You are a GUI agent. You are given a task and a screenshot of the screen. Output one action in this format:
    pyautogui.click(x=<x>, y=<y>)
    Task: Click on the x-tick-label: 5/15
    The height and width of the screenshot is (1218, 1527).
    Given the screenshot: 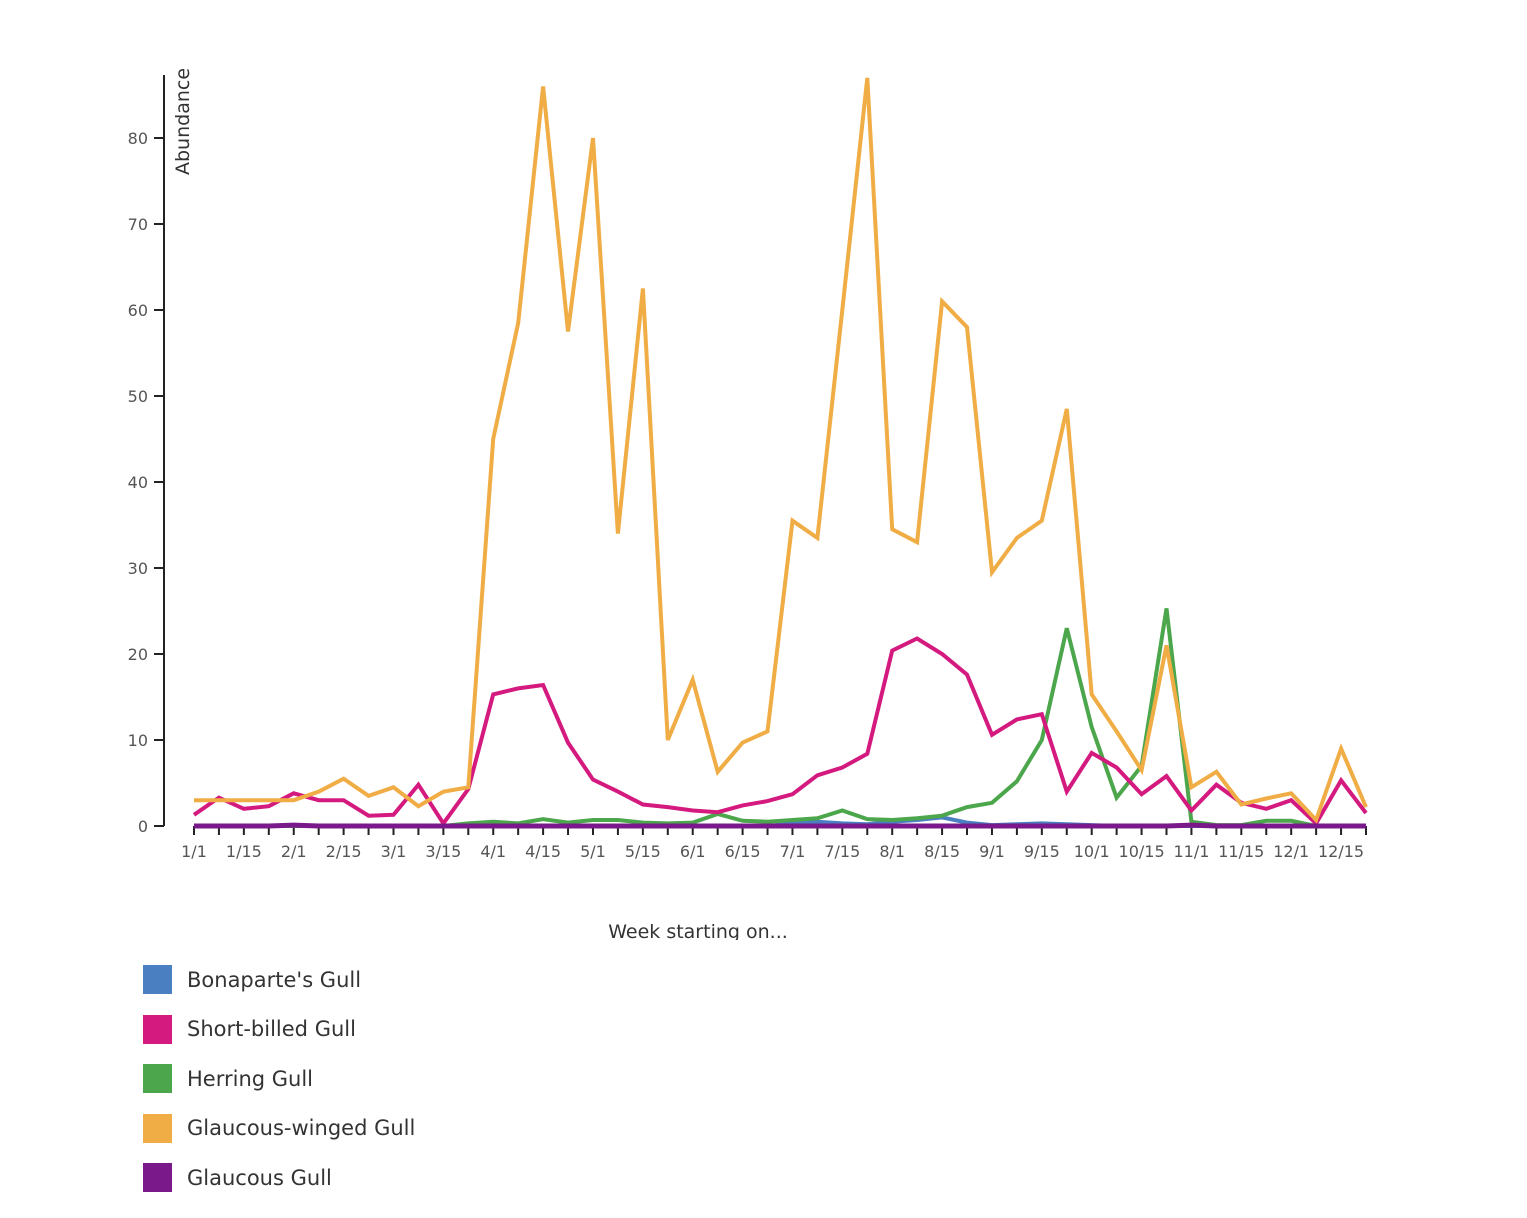 What is the action you would take?
    pyautogui.click(x=643, y=851)
    